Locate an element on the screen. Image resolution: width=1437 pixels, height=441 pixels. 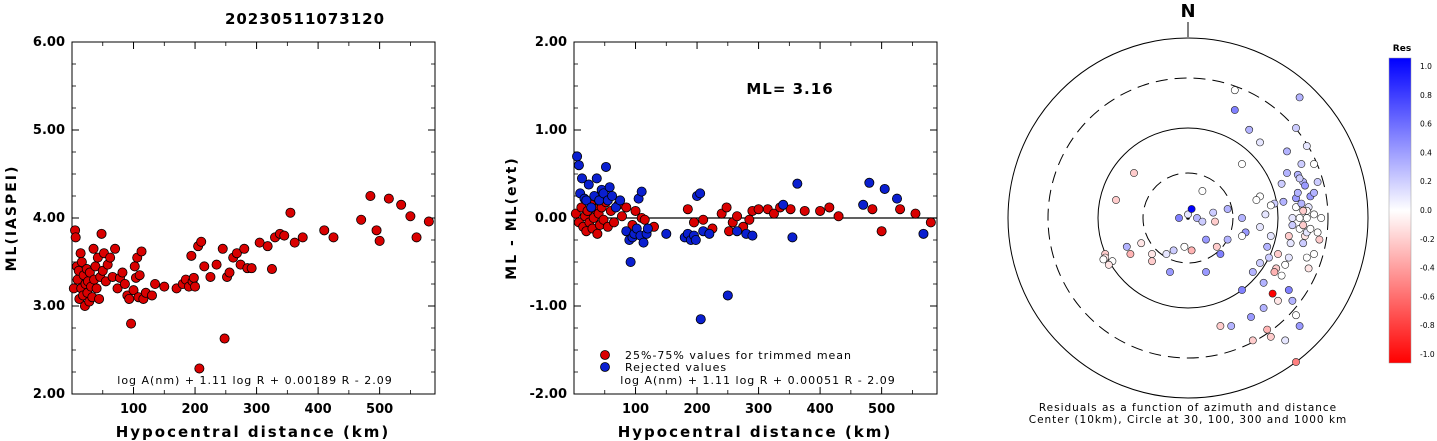
y-tick-label: 2.00 is located at coordinates (551, 42).